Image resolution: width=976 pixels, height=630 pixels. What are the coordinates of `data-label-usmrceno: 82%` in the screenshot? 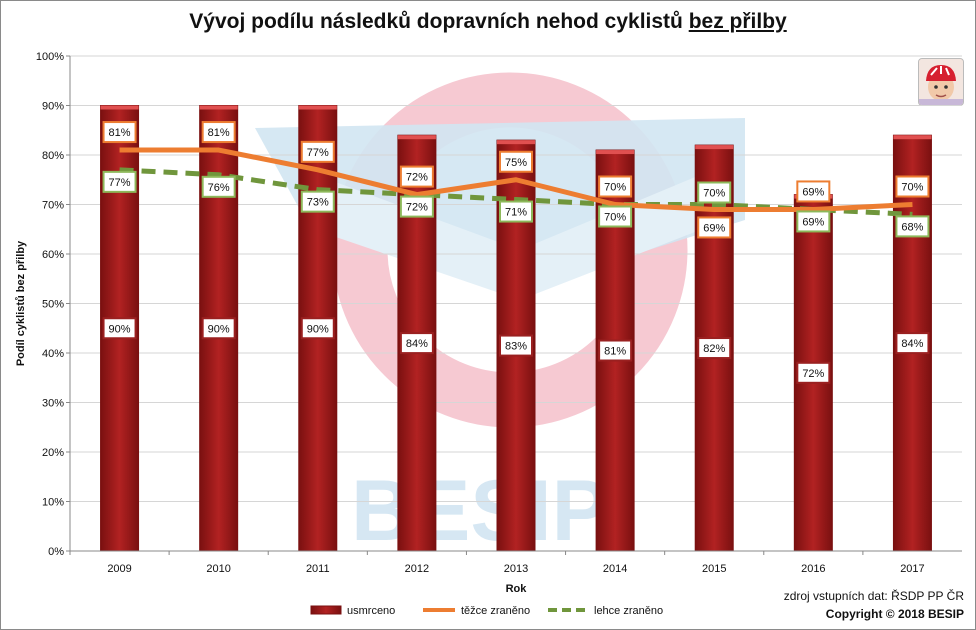 It's located at (714, 349).